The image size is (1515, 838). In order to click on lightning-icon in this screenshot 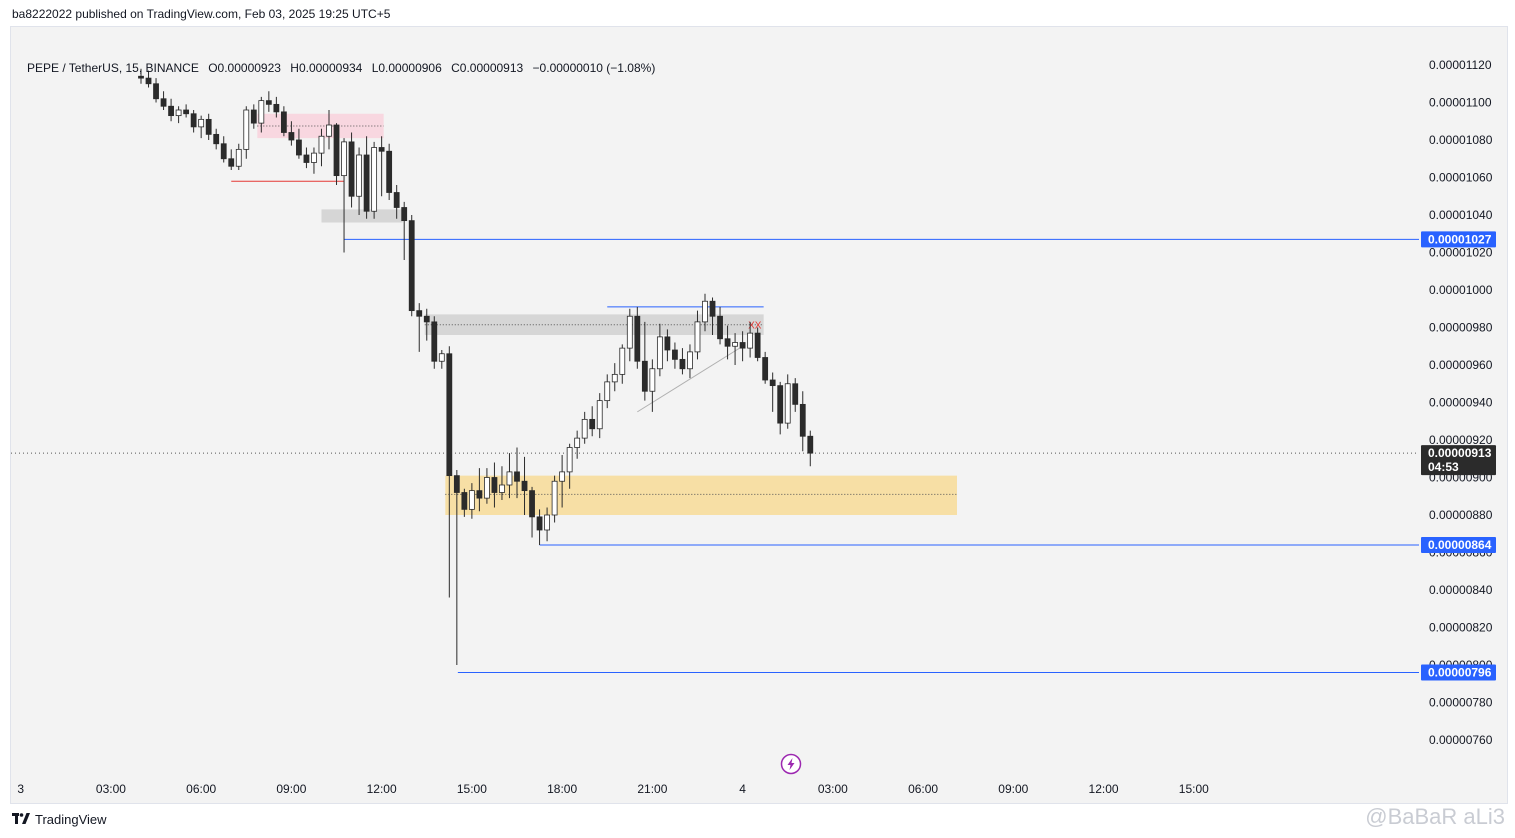, I will do `click(791, 764)`.